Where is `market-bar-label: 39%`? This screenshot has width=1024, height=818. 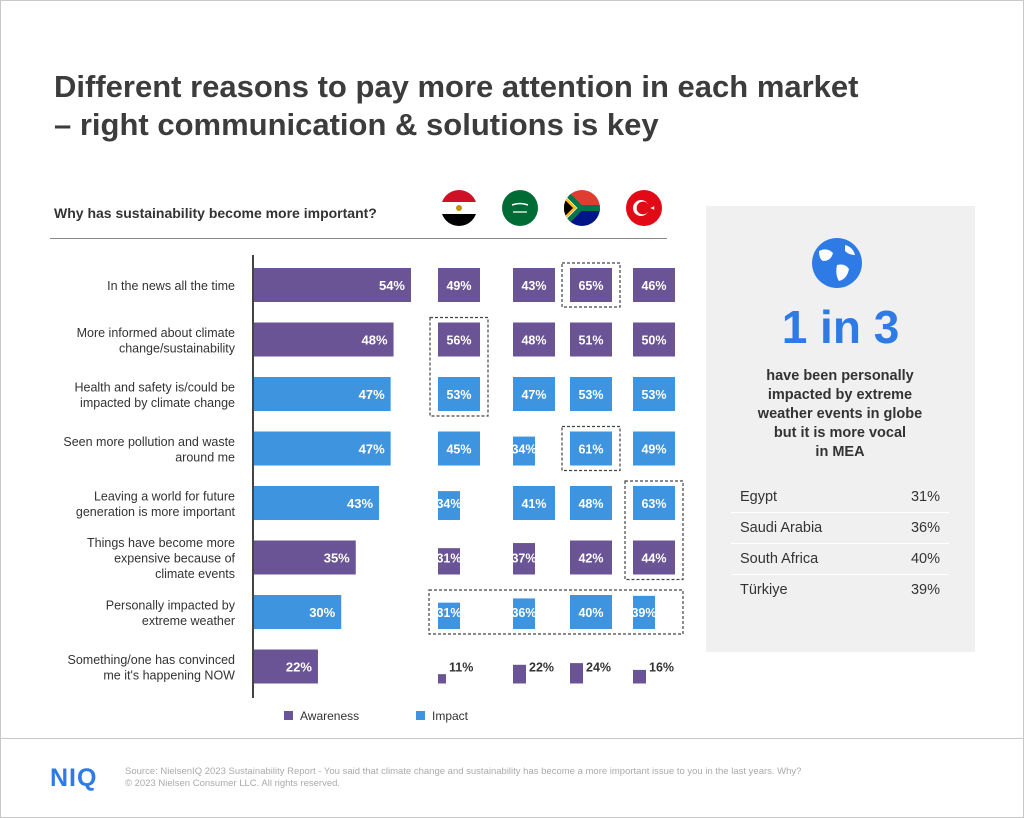 market-bar-label: 39% is located at coordinates (643, 613).